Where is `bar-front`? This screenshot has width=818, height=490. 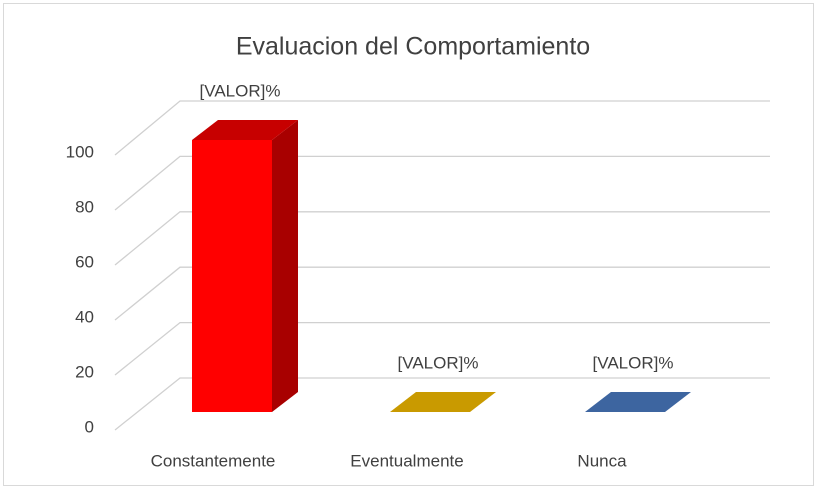
bar-front is located at coordinates (232, 276).